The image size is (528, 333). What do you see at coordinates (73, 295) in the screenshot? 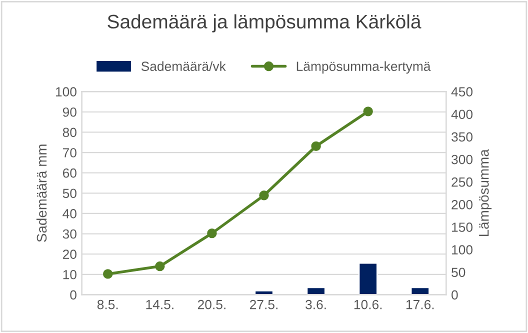
I see `y-tick-label: 0` at bounding box center [73, 295].